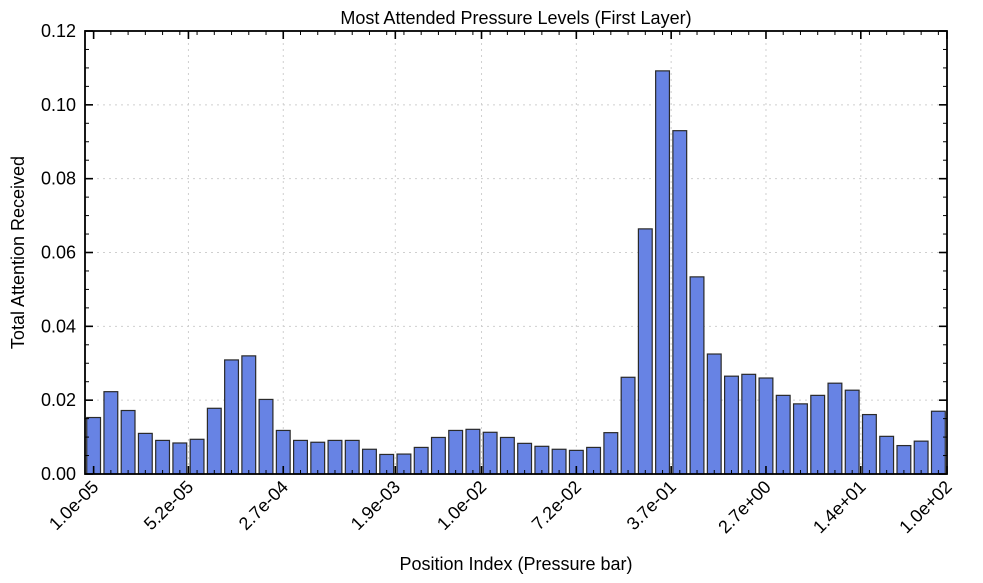 The image size is (983, 583). Describe the element at coordinates (515, 564) in the screenshot. I see `x-axis-label: Position Index (Pressure bar)` at that location.